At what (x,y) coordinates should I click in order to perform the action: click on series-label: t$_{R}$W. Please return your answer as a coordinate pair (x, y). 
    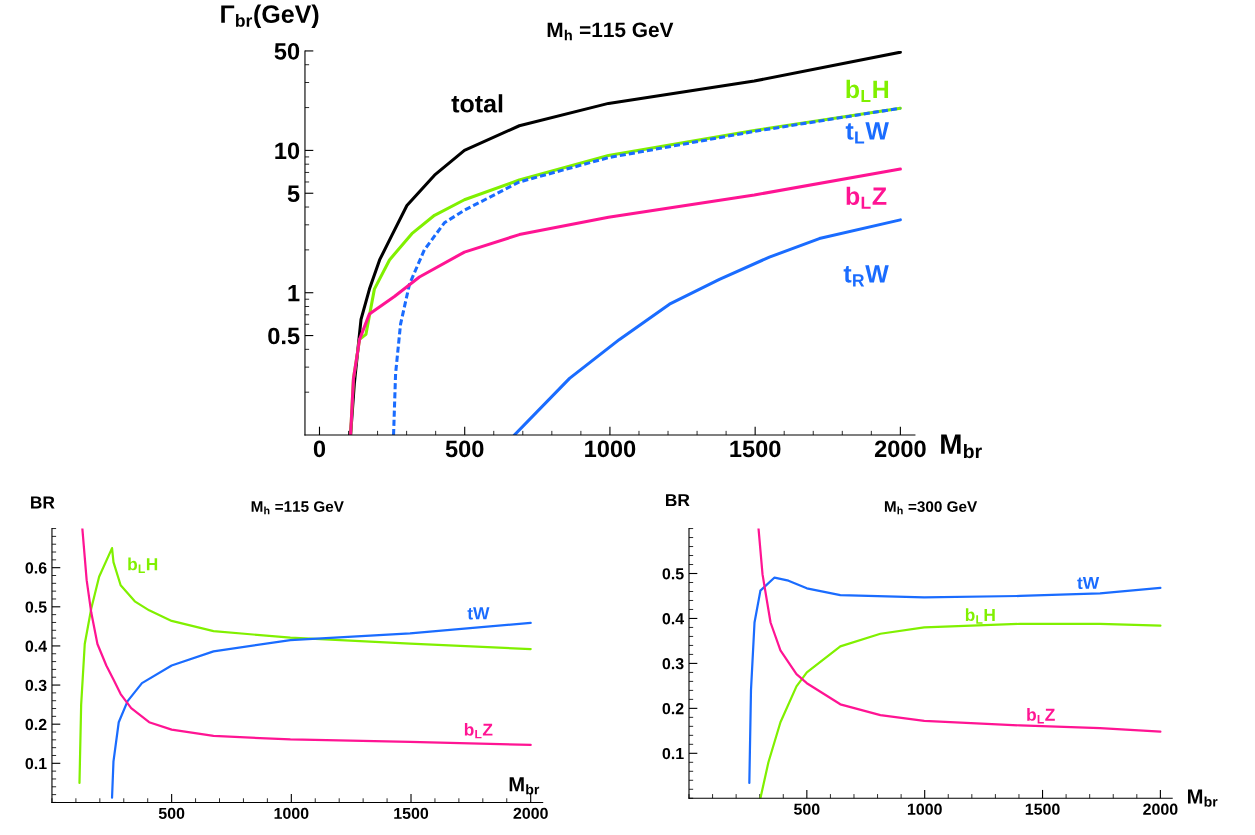
    Looking at the image, I should click on (866, 276).